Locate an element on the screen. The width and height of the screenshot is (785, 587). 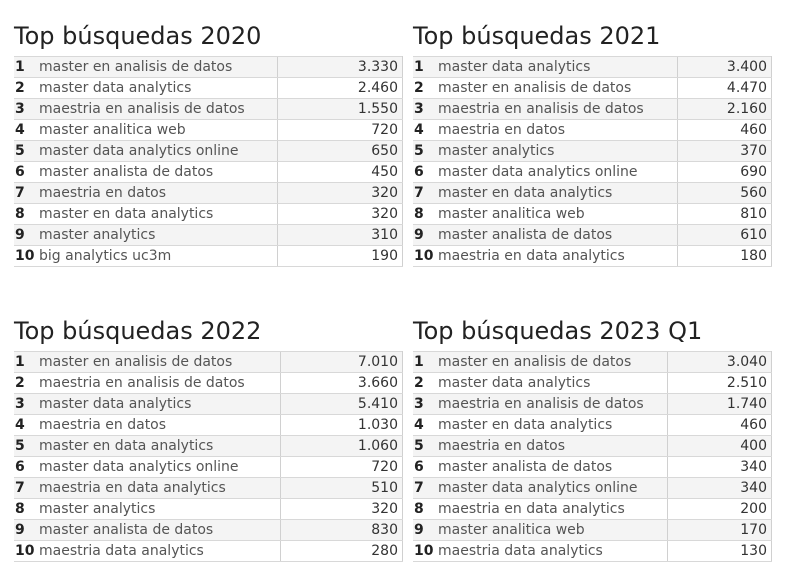
table-row: 4 master en data analytics 460 is located at coordinates (592, 425).